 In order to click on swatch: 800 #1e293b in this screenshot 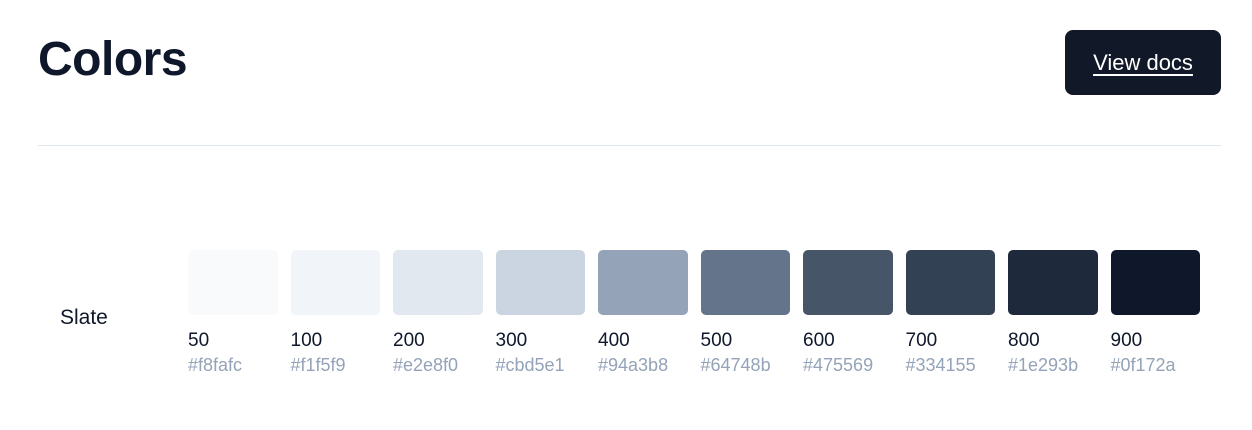, I will do `click(1053, 313)`.